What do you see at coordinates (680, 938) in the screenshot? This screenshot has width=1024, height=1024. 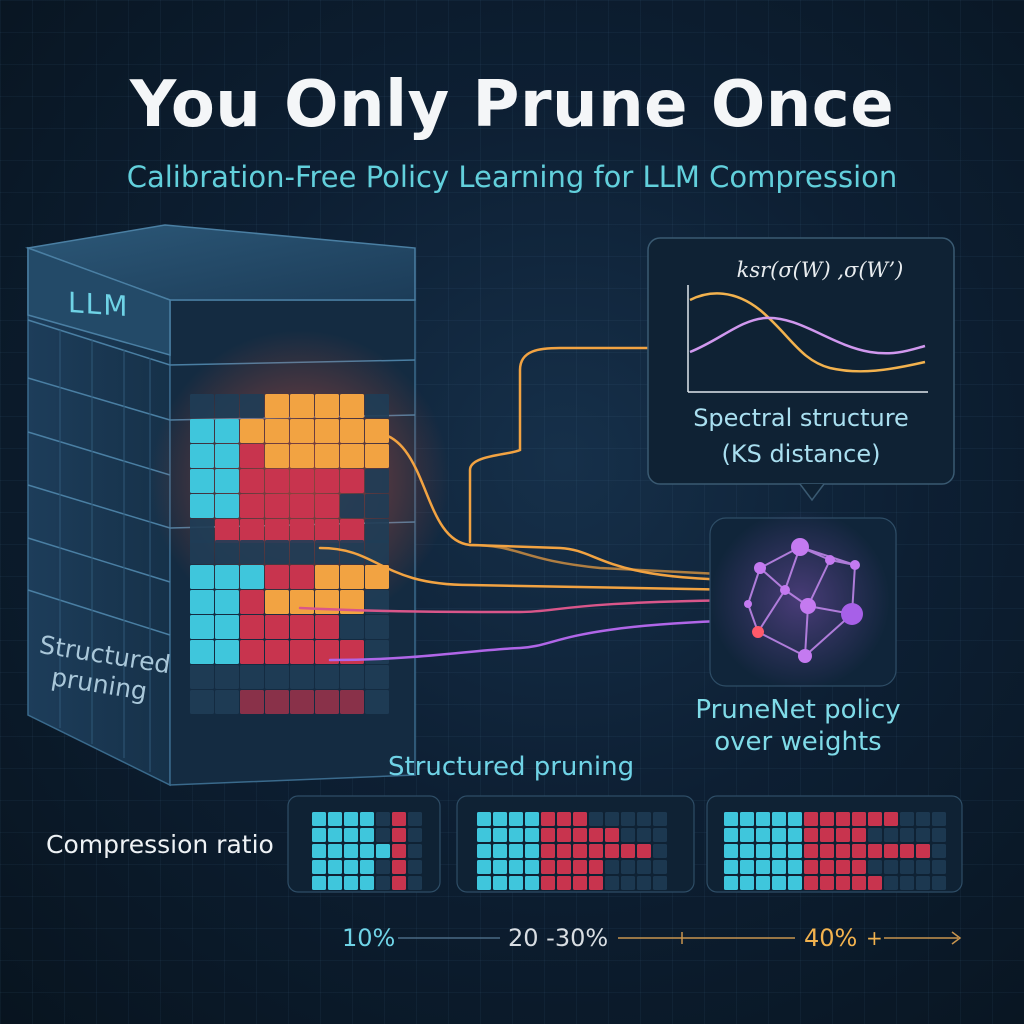 I see `ratio-scale` at bounding box center [680, 938].